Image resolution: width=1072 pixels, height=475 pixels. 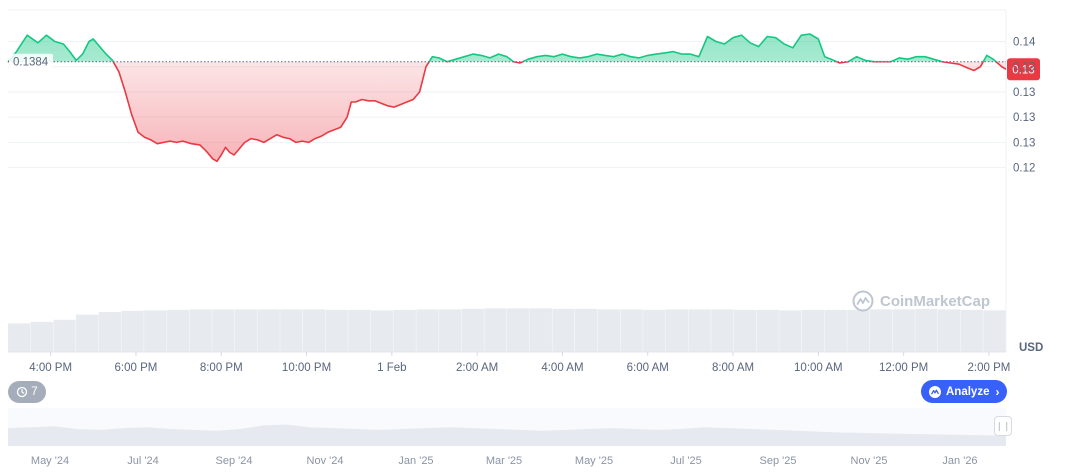 I want to click on y-tick-label: 0.12, so click(x=1024, y=169).